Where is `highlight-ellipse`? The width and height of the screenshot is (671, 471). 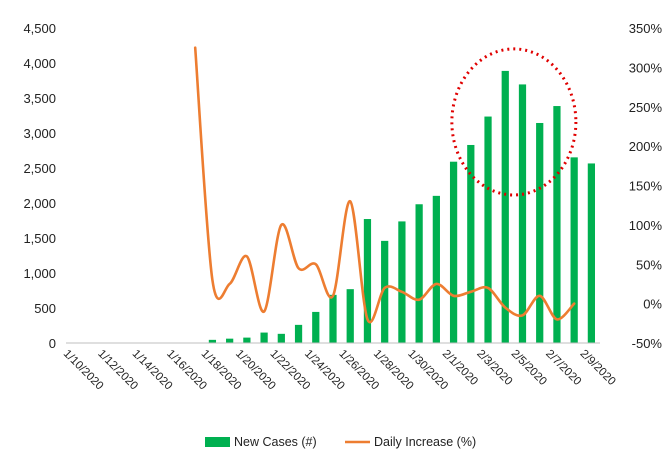
highlight-ellipse is located at coordinates (514, 122).